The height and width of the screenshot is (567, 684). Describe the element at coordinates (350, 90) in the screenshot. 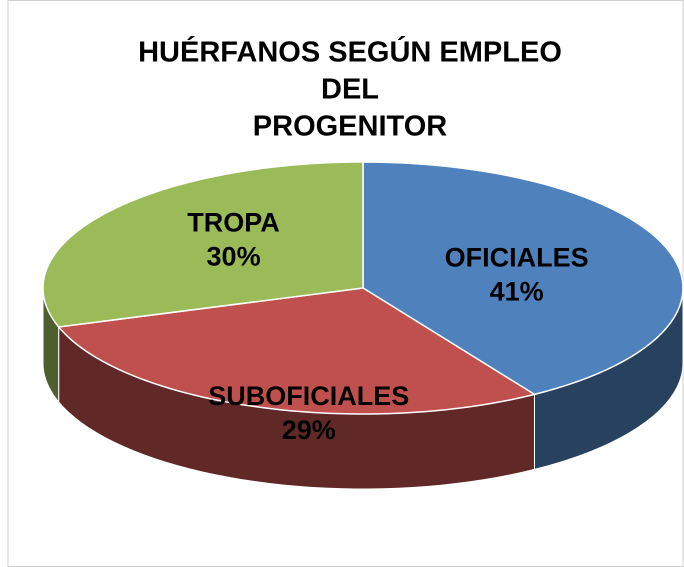

I see `chart-title: DEL` at that location.